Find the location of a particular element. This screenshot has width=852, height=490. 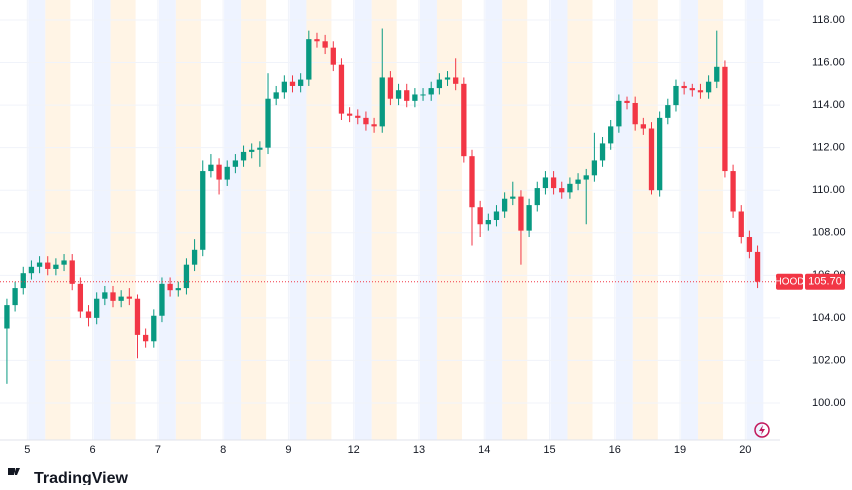

x-tick-label: 5 is located at coordinates (27, 450).